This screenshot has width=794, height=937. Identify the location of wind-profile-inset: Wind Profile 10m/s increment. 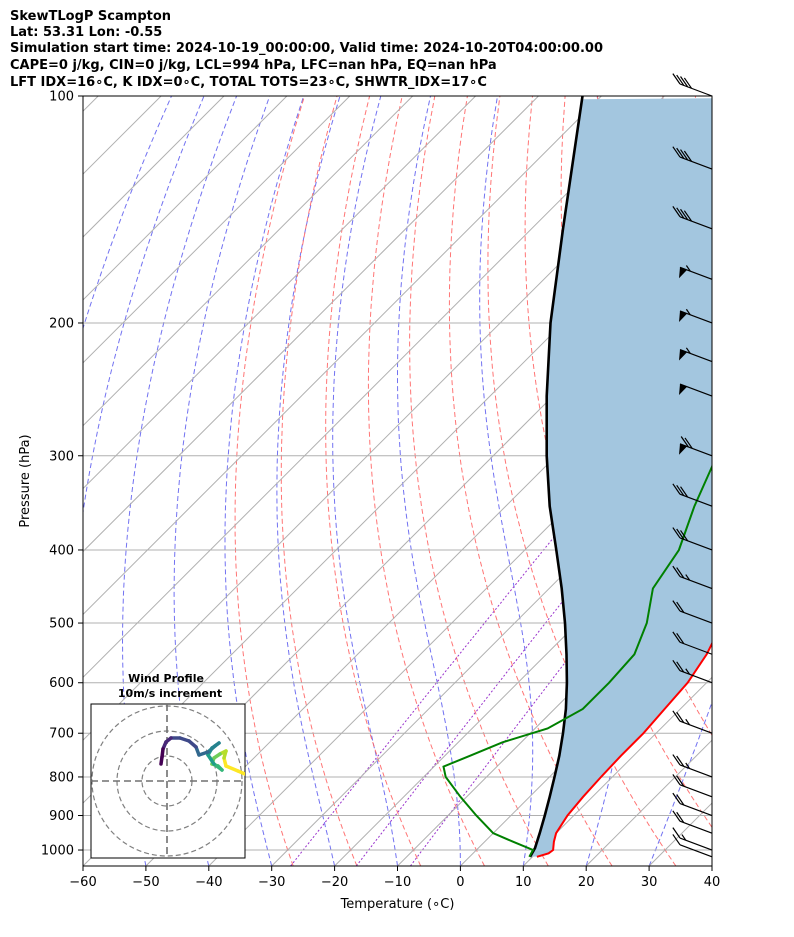
(168, 765).